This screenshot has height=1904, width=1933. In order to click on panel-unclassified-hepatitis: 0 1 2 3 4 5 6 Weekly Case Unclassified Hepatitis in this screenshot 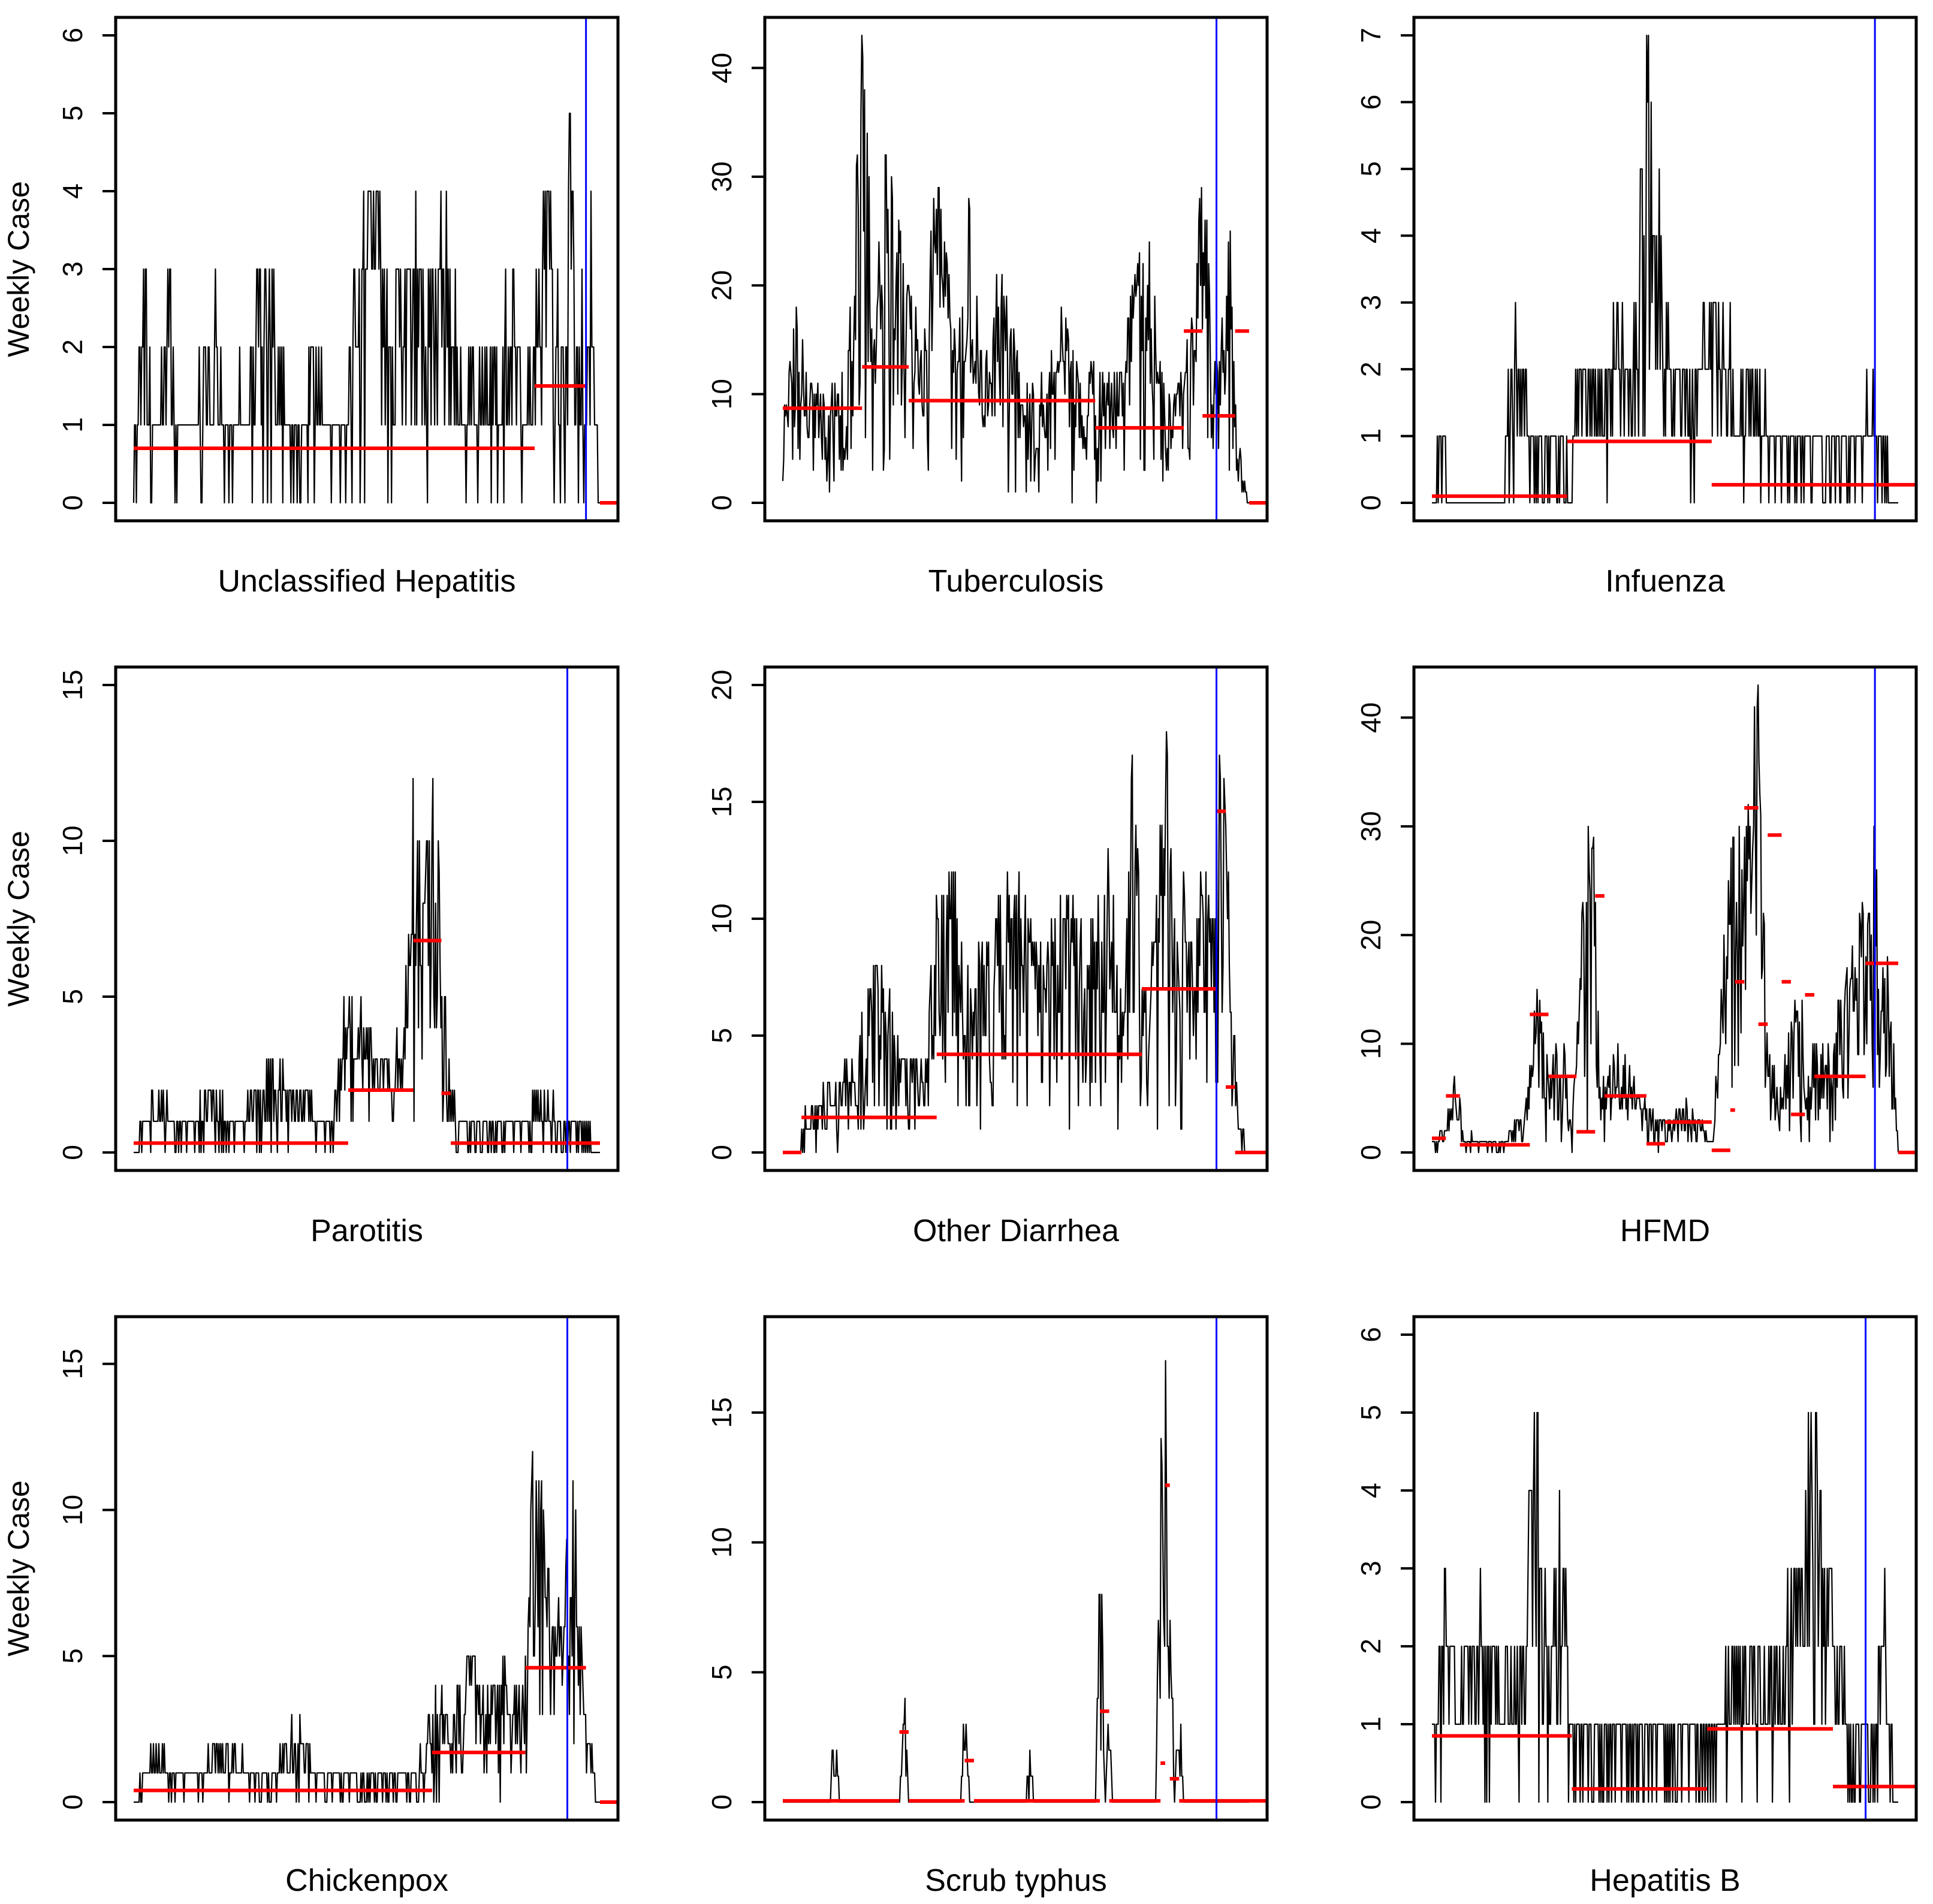, I will do `click(311, 307)`.